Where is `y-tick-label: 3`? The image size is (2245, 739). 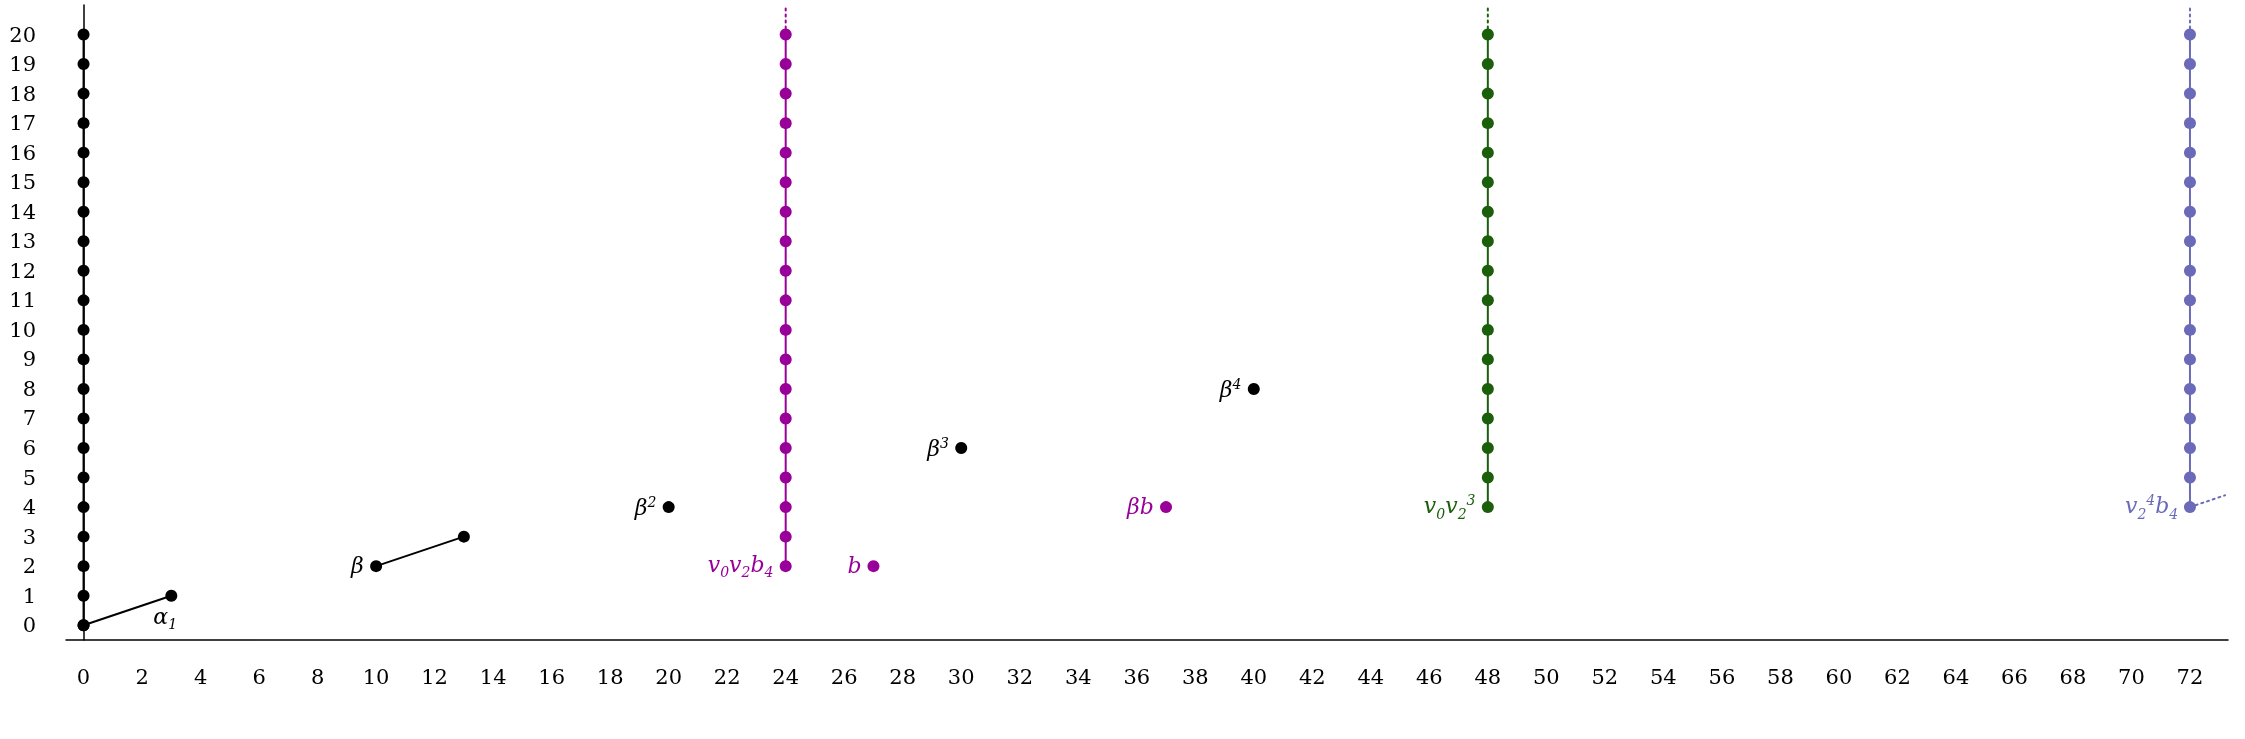 y-tick-label: 3 is located at coordinates (29, 536).